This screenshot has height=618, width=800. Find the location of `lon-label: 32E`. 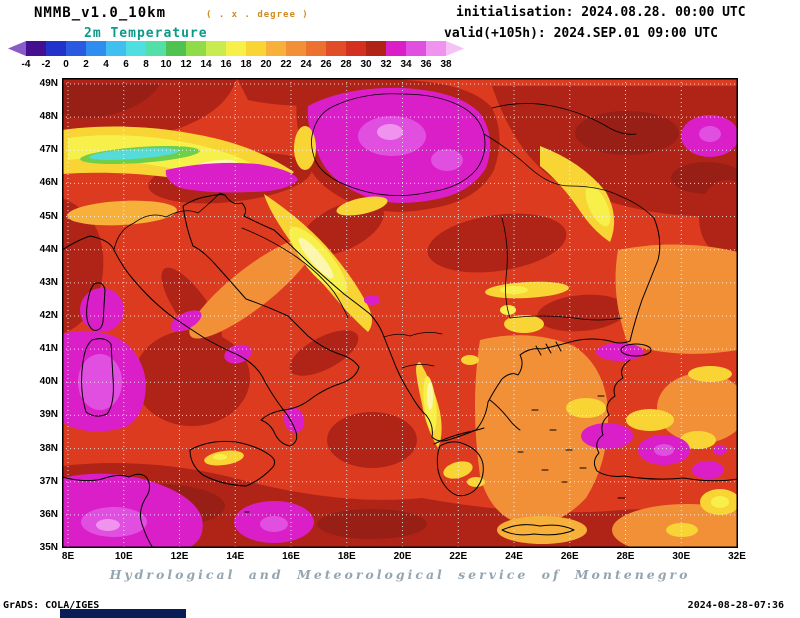

lon-label: 32E is located at coordinates (737, 556).